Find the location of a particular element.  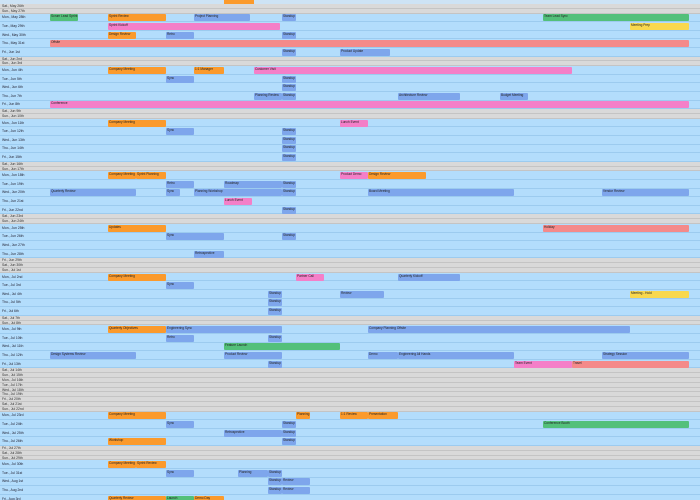

day-row: Tue., Jul 3rd is located at coordinates (350, 285).